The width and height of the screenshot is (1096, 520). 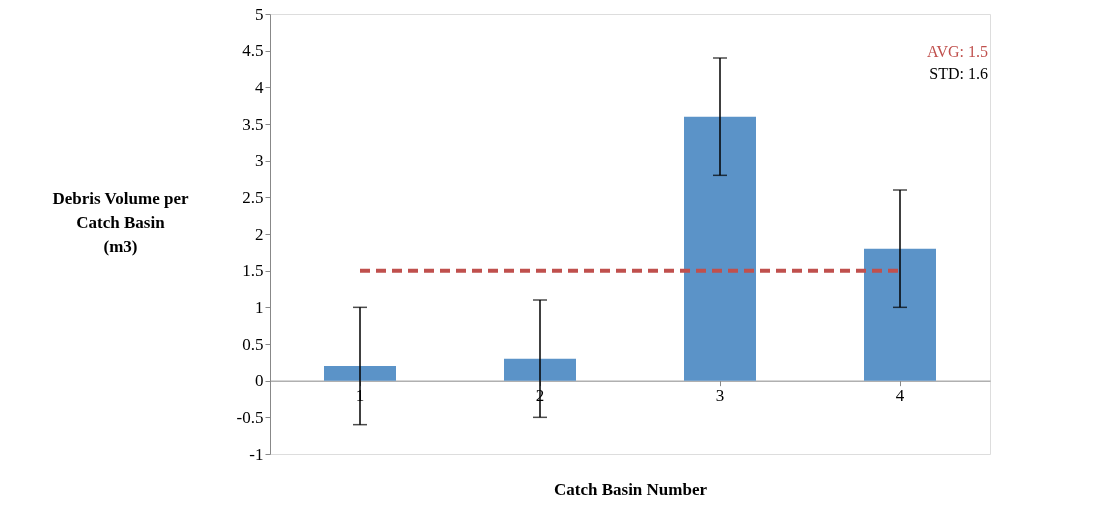 I want to click on y-axis-title: Debris Volume per Catch Basin (m3), so click(x=120, y=223).